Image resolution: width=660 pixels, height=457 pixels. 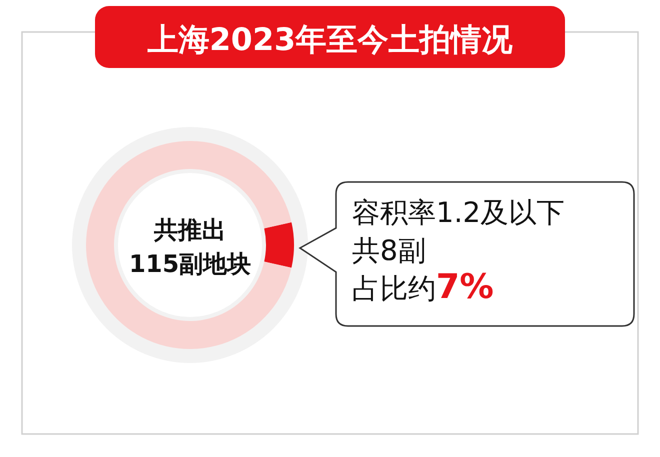 I want to click on text: 占比约7%, so click(x=423, y=287).